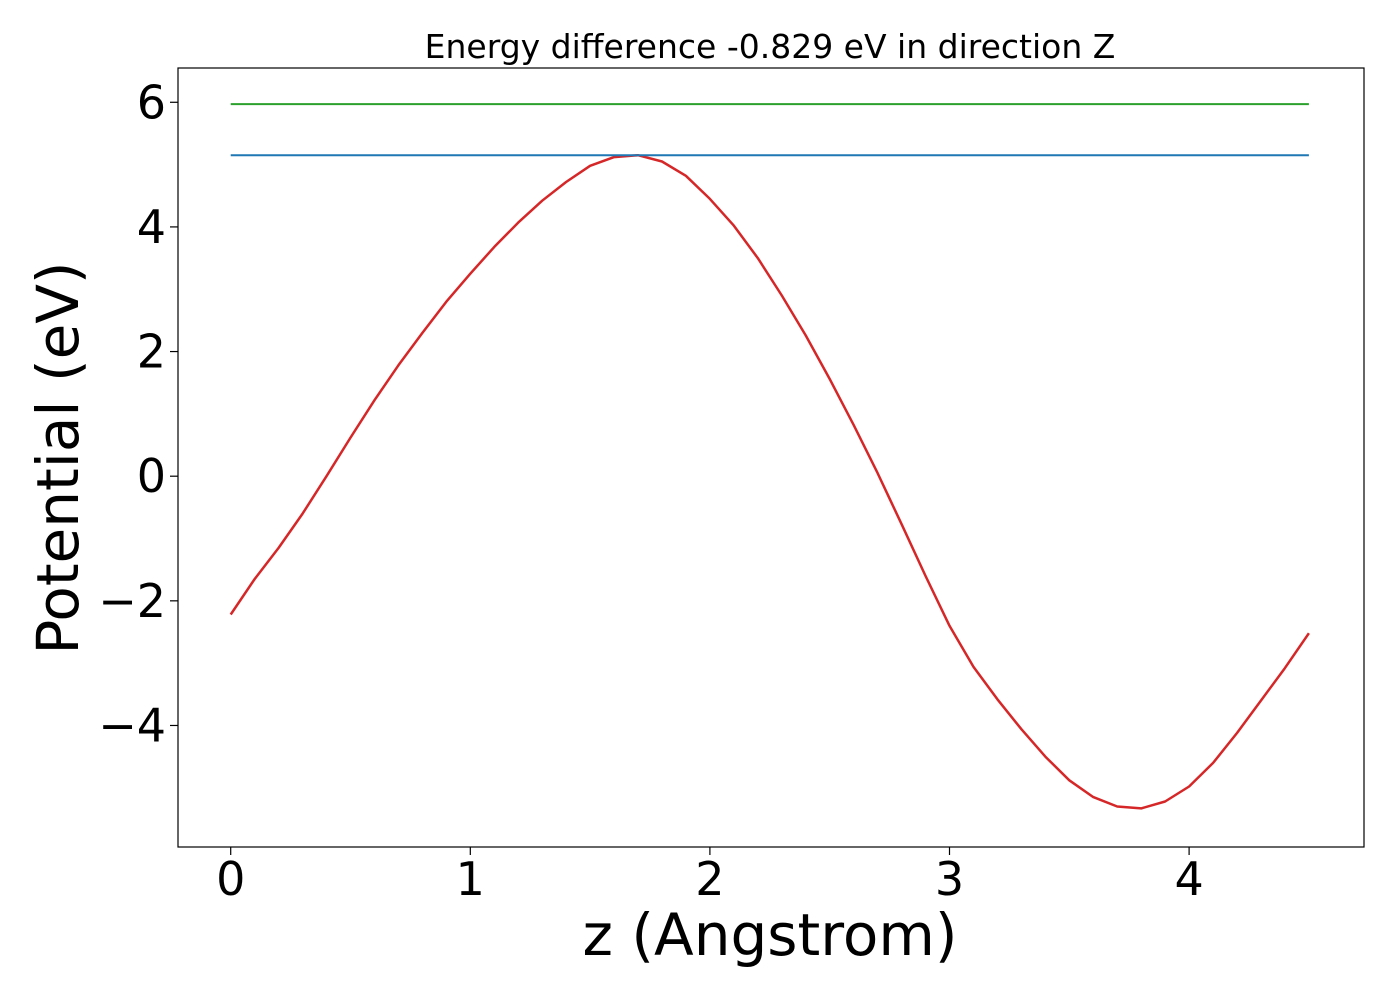  I want to click on y-tick-label: −2, so click(132, 601).